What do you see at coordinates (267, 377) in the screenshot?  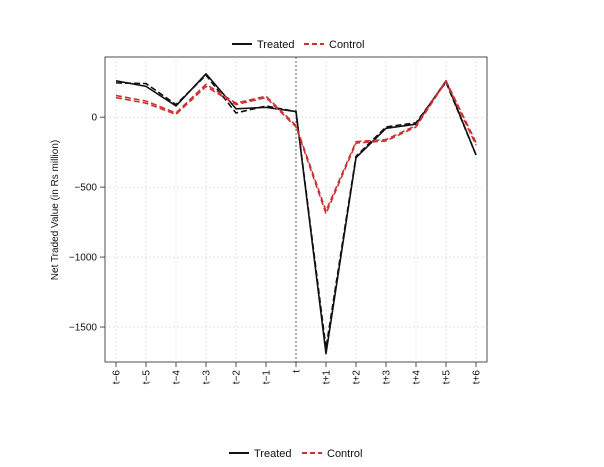 I see `x-tick-label: t−1` at bounding box center [267, 377].